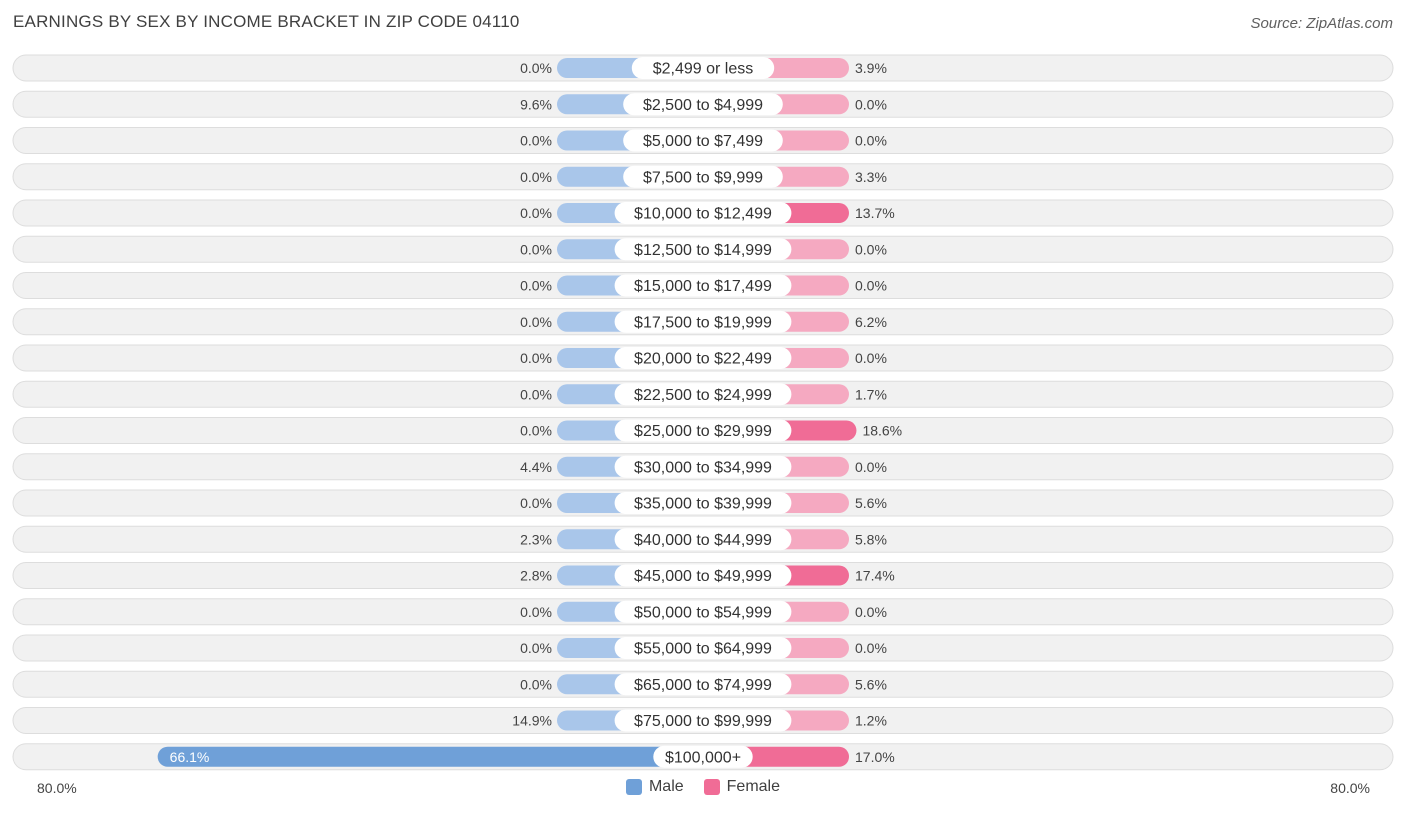  I want to click on value-label-female: 6.2%, so click(871, 322).